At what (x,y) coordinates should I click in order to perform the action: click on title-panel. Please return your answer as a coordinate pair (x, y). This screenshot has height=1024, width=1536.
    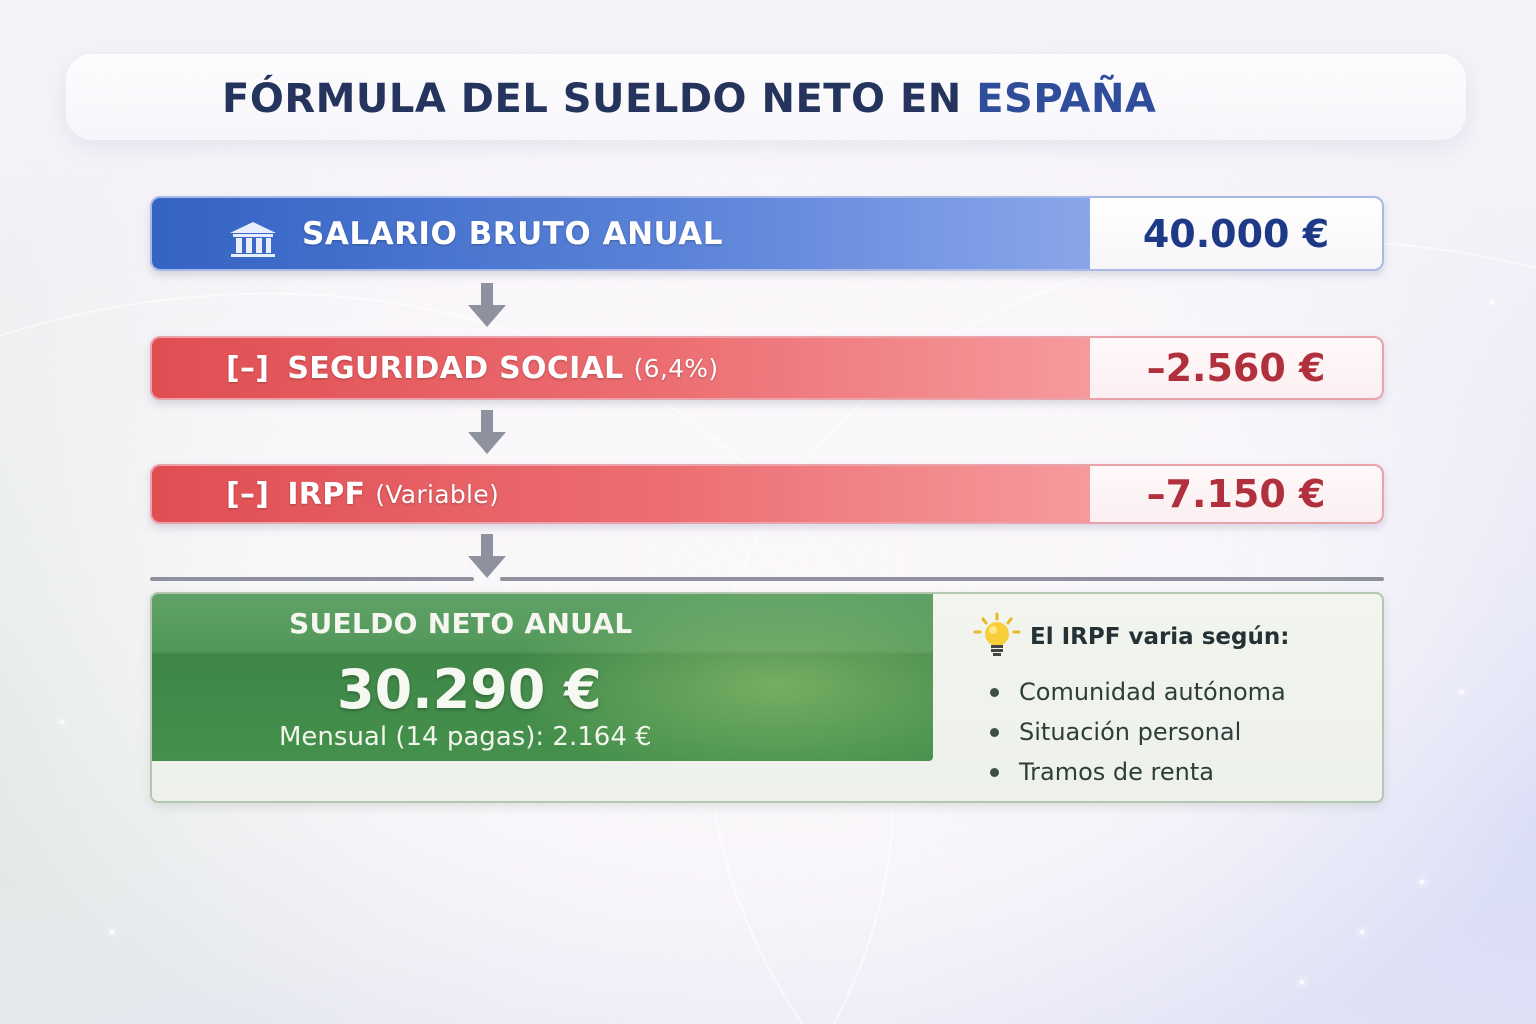
    Looking at the image, I should click on (766, 97).